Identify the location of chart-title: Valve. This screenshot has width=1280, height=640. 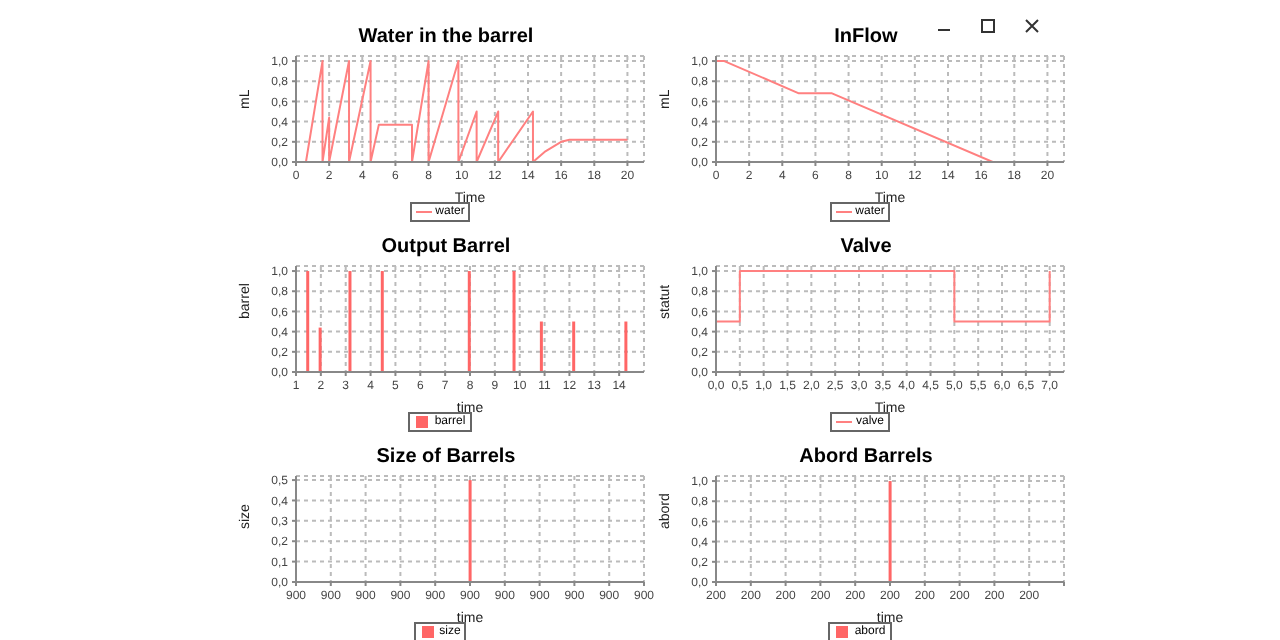
(866, 247).